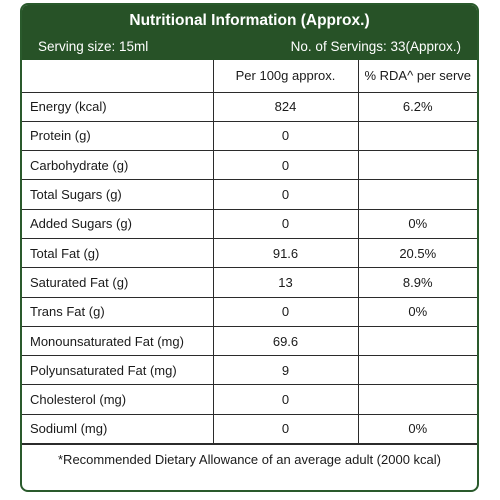 The height and width of the screenshot is (500, 500). What do you see at coordinates (118, 76) in the screenshot?
I see `header-cell-nutrient` at bounding box center [118, 76].